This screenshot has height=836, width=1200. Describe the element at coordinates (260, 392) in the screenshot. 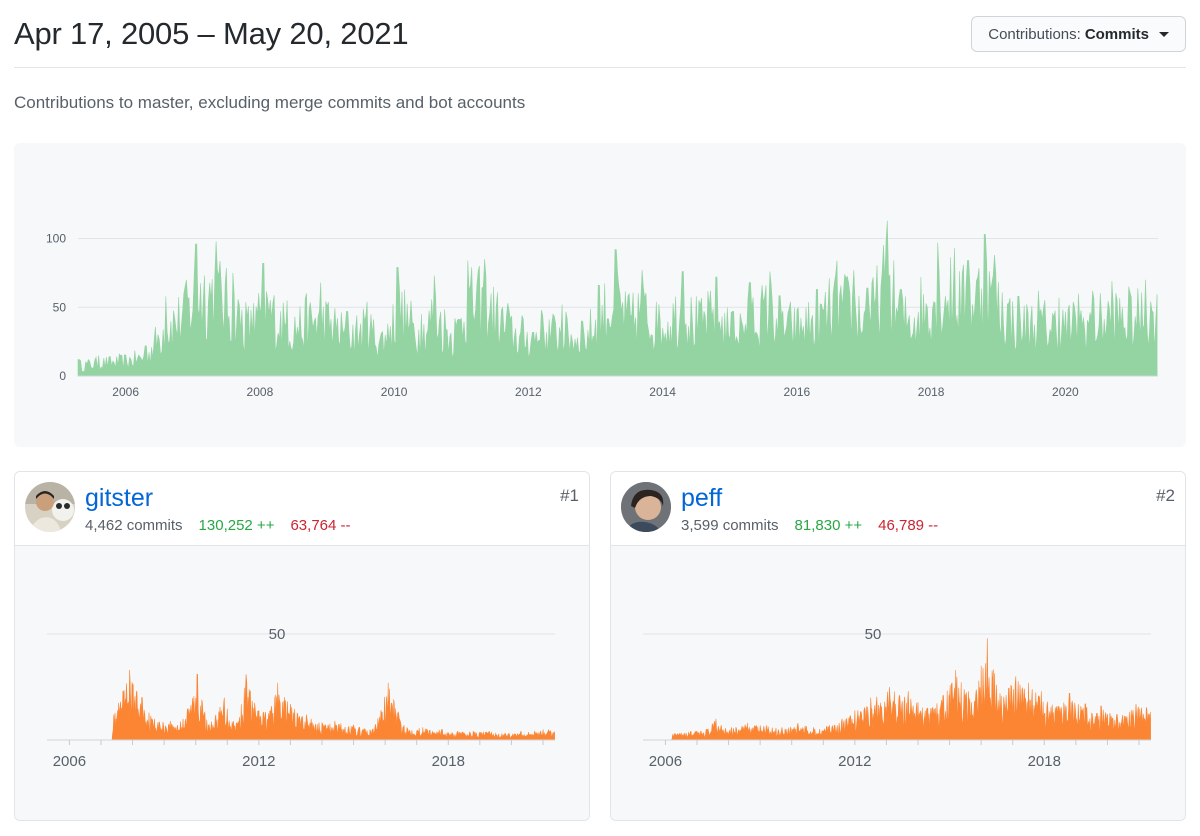

I see `x-tick-label: 2008` at that location.